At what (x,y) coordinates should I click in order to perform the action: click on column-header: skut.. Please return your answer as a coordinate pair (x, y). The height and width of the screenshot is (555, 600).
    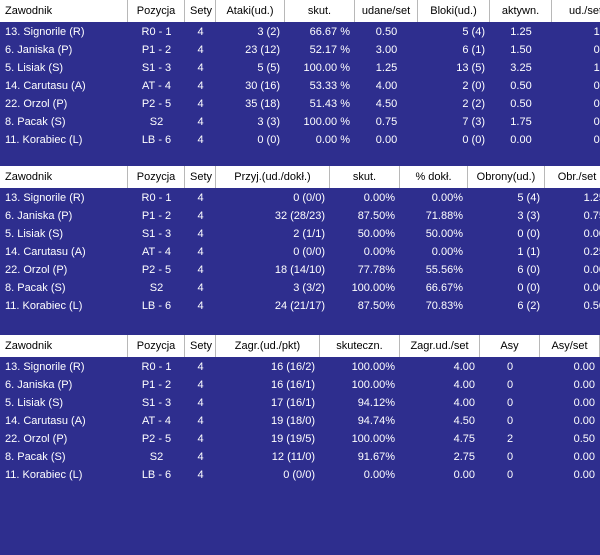
    Looking at the image, I should click on (365, 177).